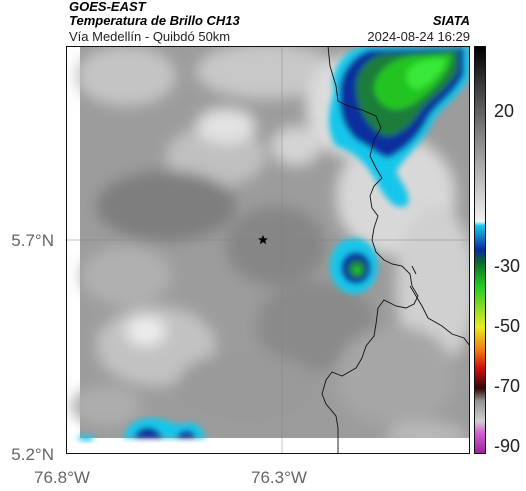 The height and width of the screenshot is (491, 526). What do you see at coordinates (107, 7) in the screenshot?
I see `satellite-label: GOES-EAST` at bounding box center [107, 7].